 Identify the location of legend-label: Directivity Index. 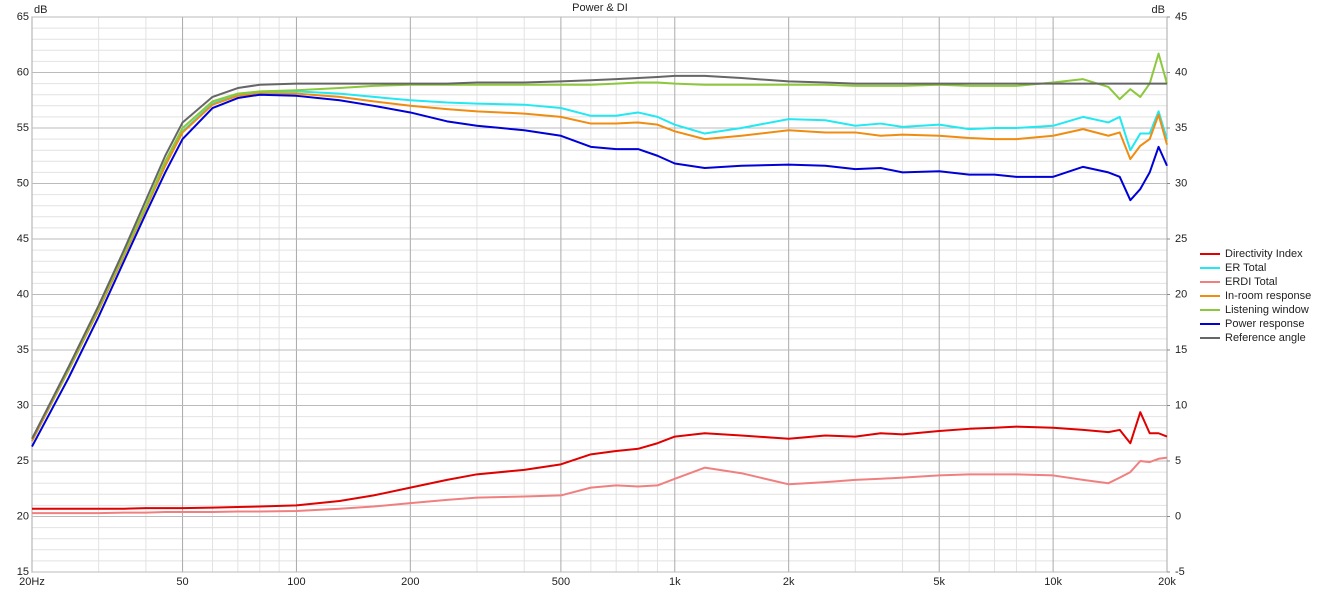
(1264, 254).